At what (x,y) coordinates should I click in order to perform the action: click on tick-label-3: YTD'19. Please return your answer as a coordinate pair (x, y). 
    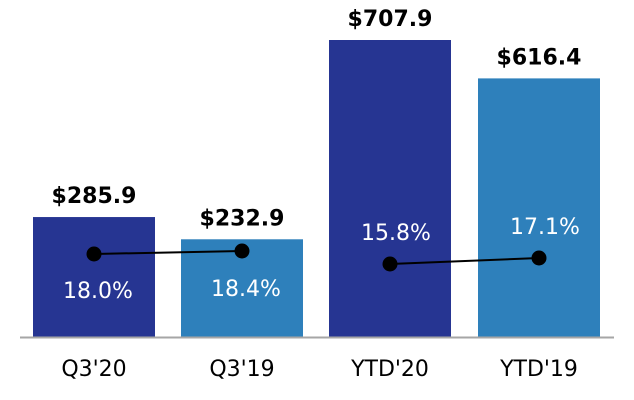
    Looking at the image, I should click on (538, 369).